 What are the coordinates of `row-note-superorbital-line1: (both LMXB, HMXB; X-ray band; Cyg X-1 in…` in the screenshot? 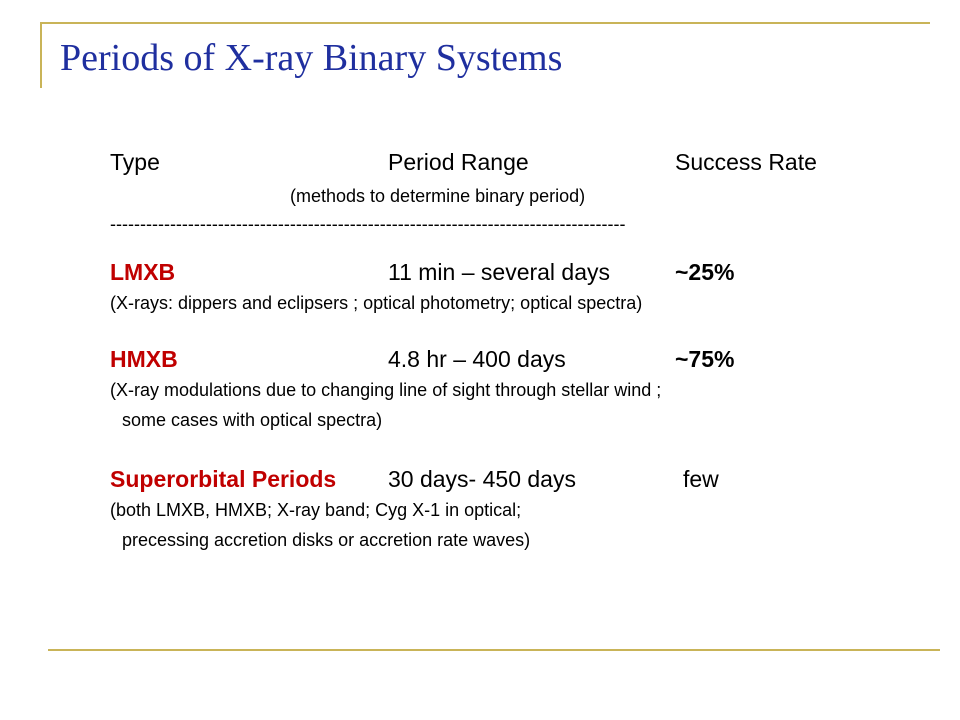 It's located at (316, 510).